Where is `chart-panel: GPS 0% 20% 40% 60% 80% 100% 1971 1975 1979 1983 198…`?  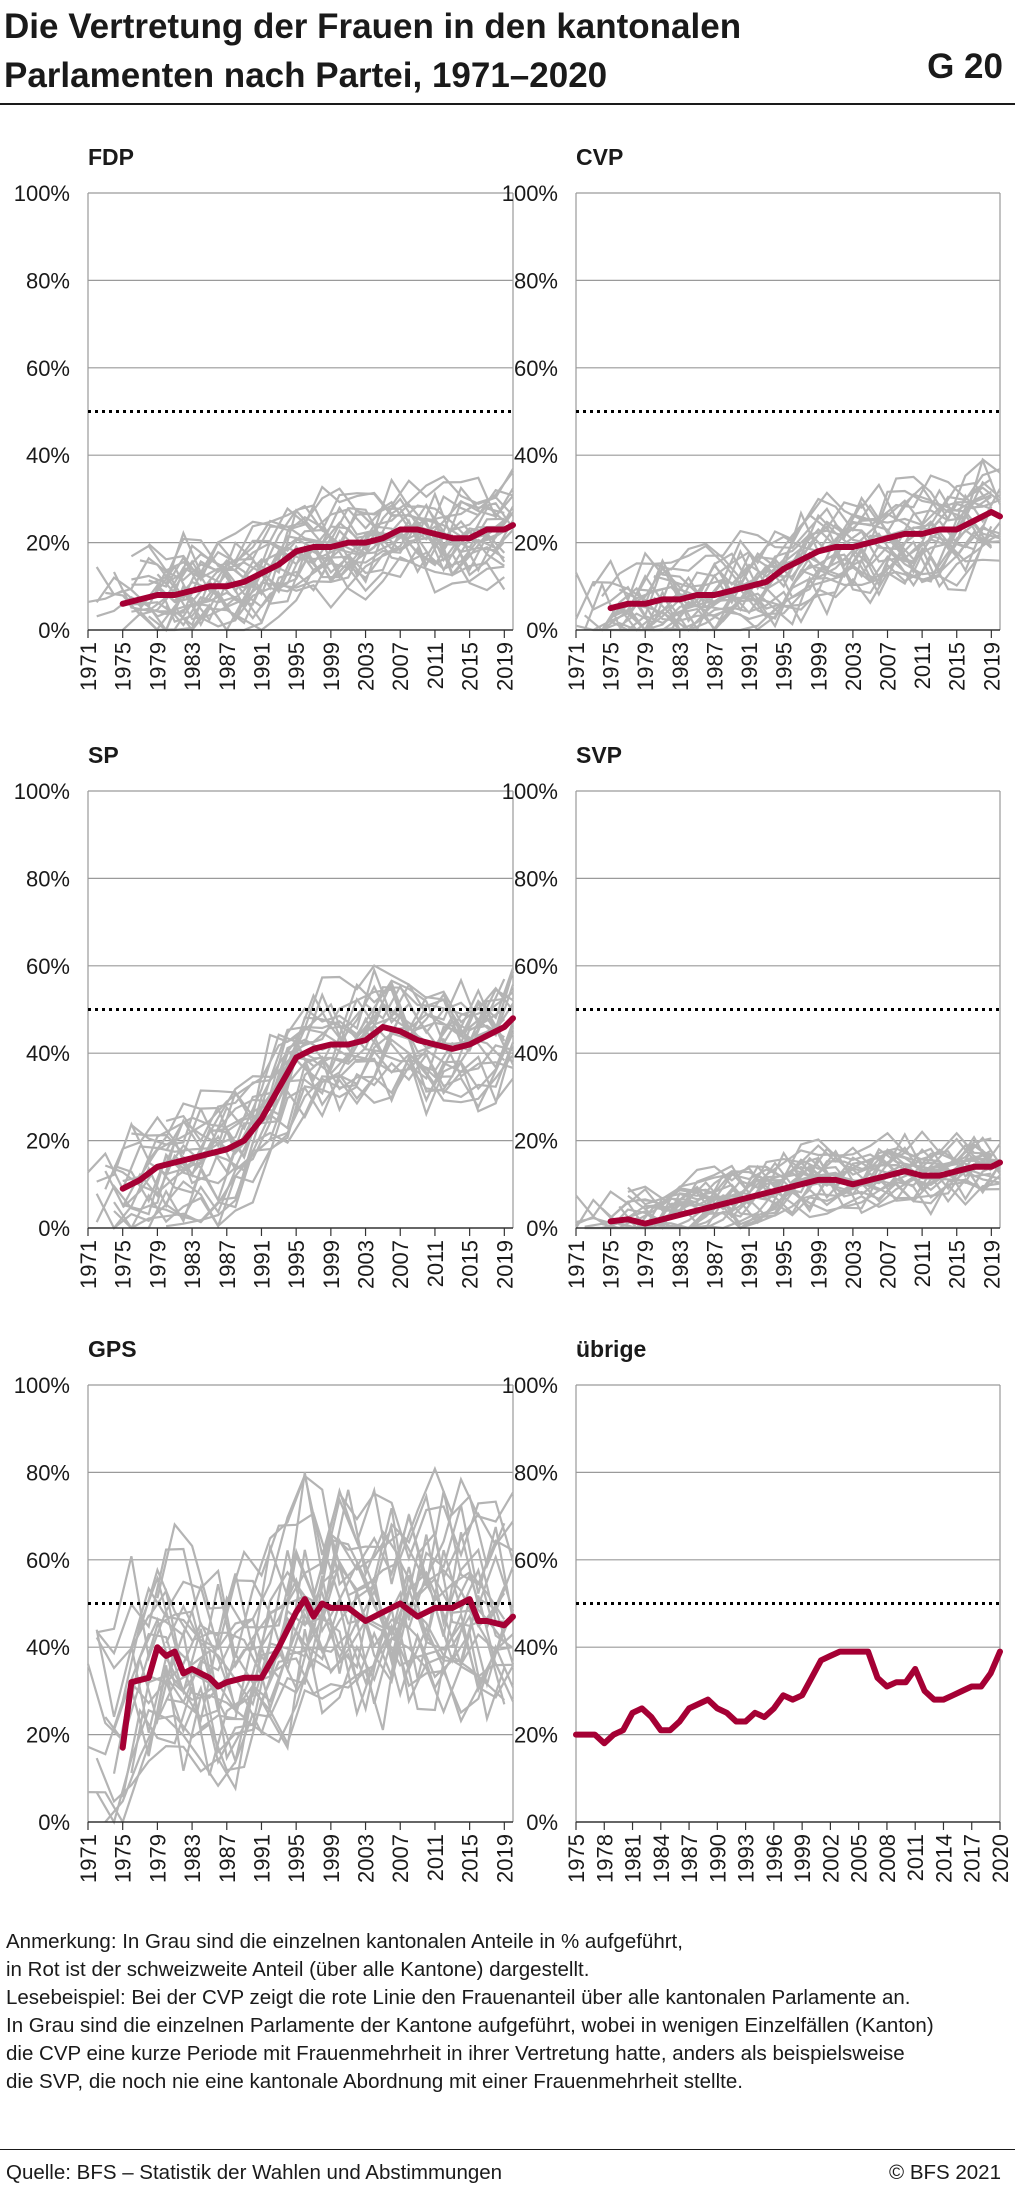
chart-panel: GPS 0% 20% 40% 60% 80% 100% 1971 1975 1979 1983 198… is located at coordinates (266, 1609).